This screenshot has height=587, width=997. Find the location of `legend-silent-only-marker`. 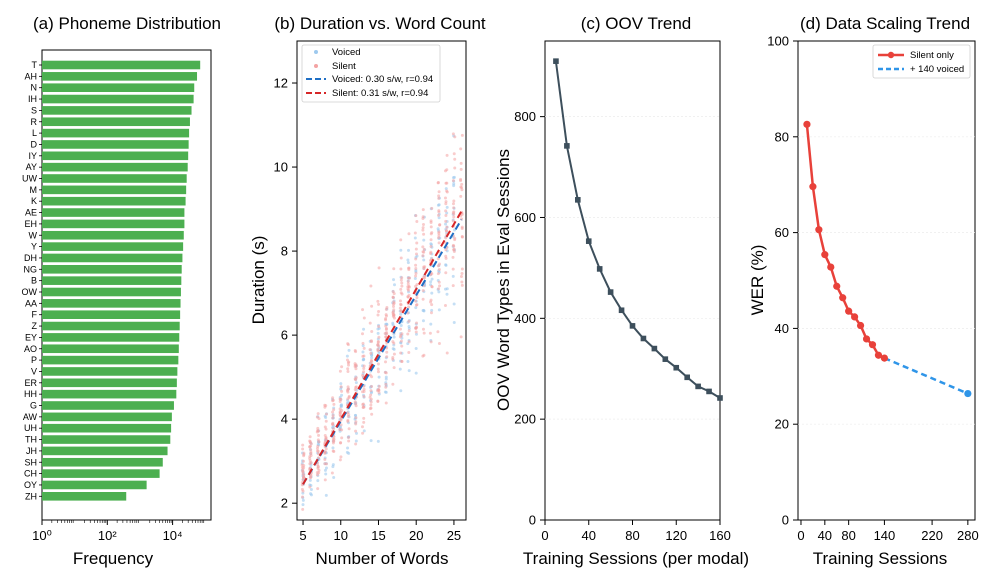

legend-silent-only-marker is located at coordinates (891, 55).